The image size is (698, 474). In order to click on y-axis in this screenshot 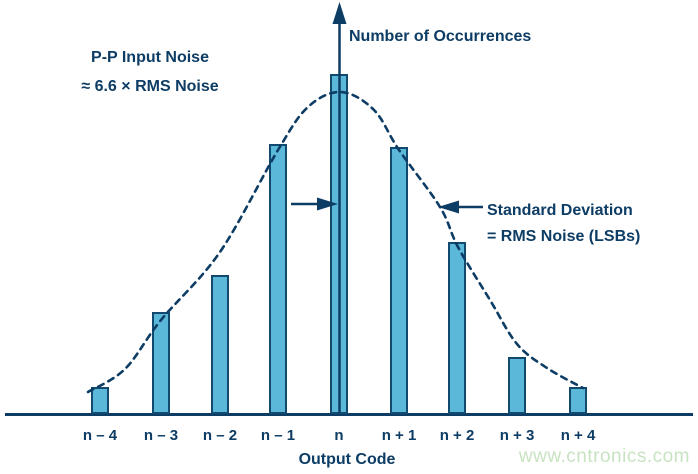, I will do `click(339, 207)`.